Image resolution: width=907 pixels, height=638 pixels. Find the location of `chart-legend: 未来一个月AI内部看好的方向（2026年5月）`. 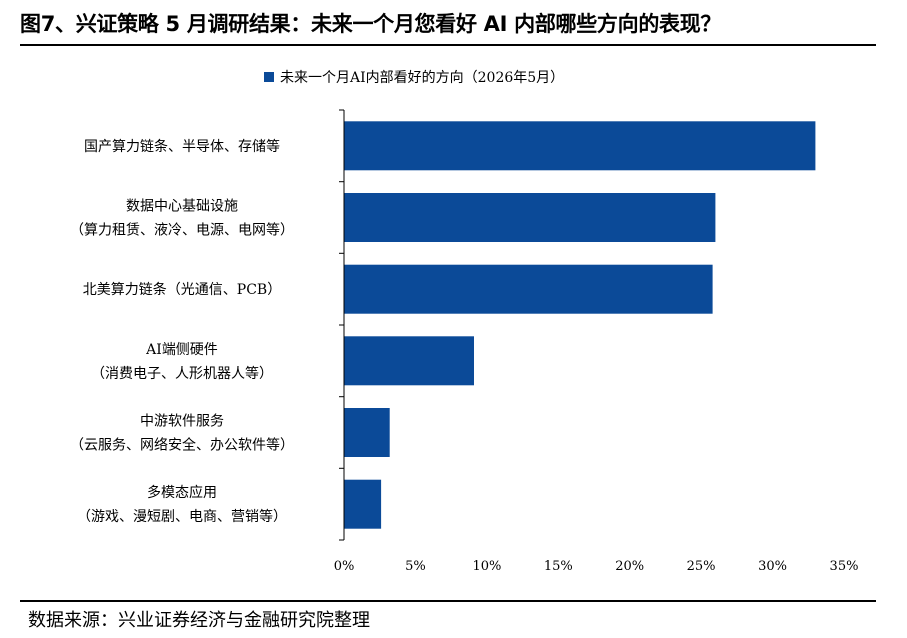

chart-legend: 未来一个月AI内部看好的方向（2026年5月） is located at coordinates (414, 78).